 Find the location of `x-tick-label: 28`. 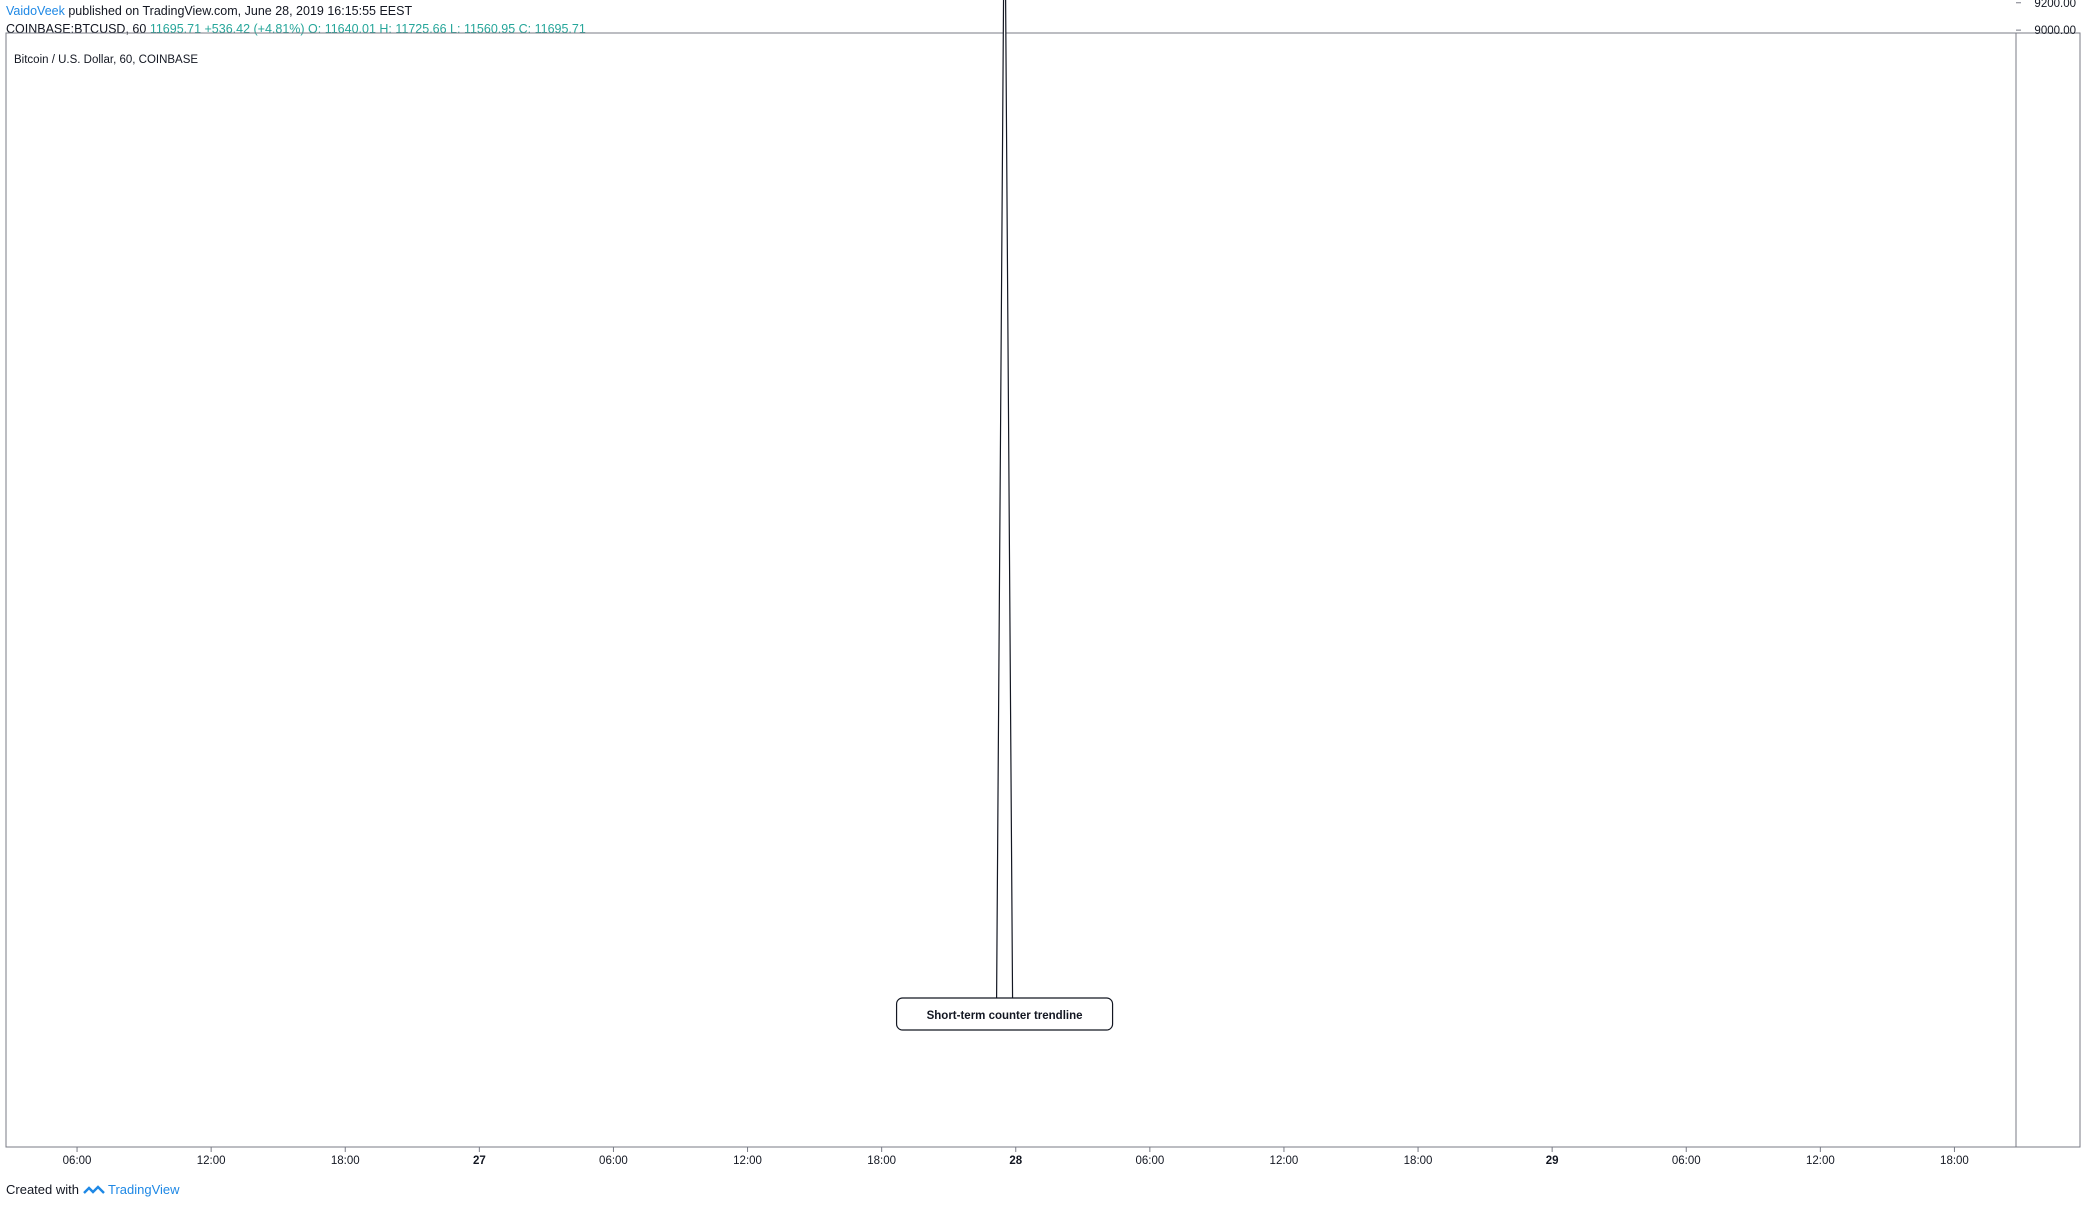

x-tick-label: 28 is located at coordinates (1015, 1161).